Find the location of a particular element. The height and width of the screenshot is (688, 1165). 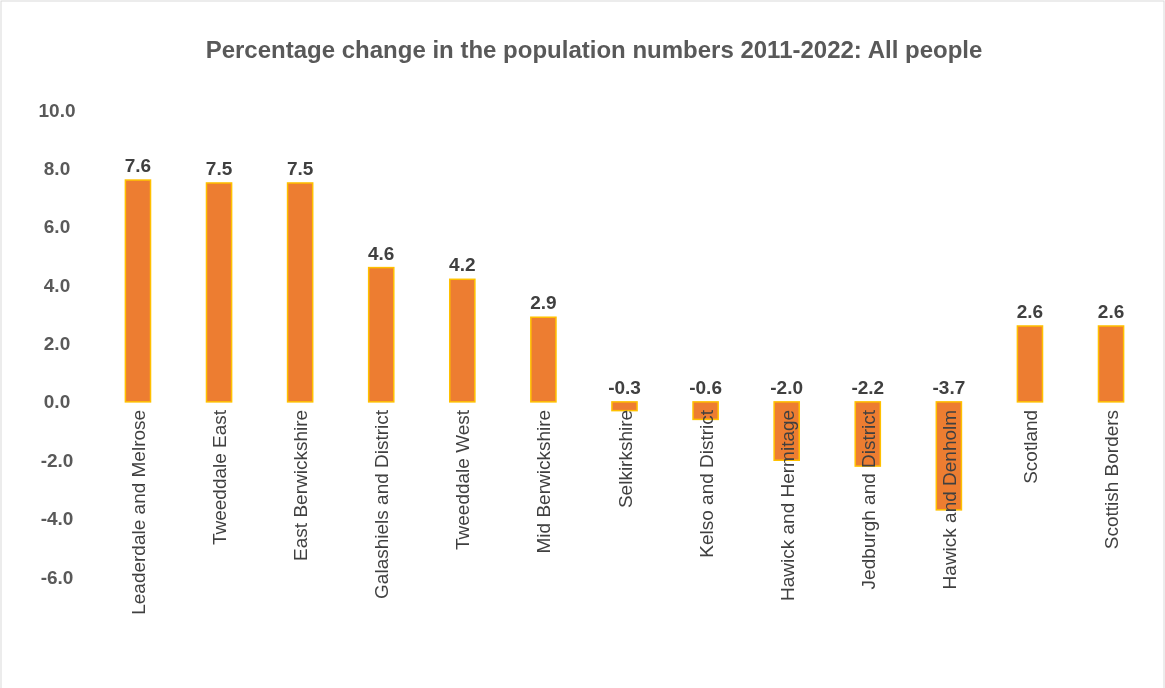

y-tick-label: 6.0 is located at coordinates (57, 227).